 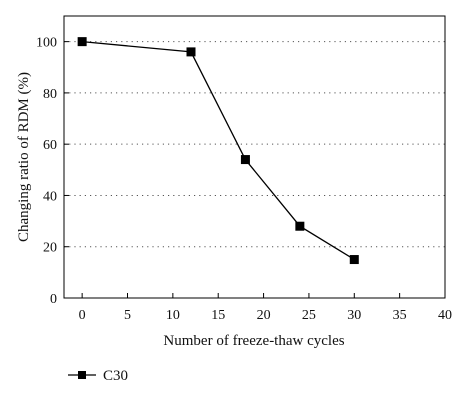 I want to click on x-tick-label: 30, so click(x=354, y=315).